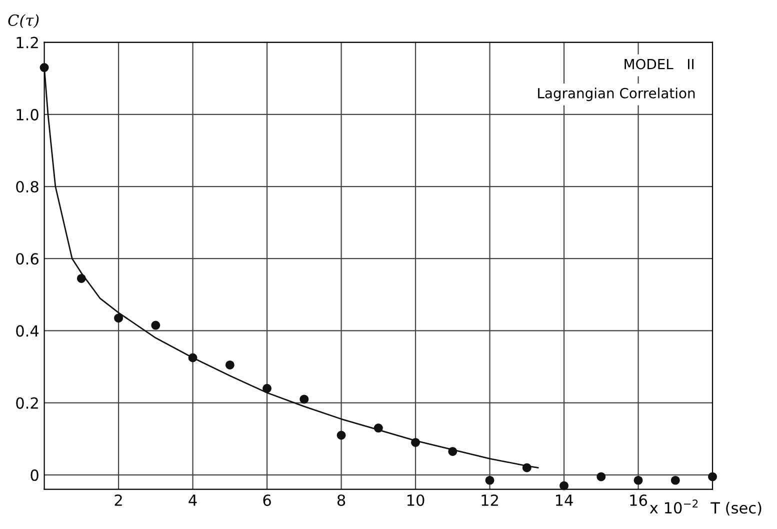 The image size is (777, 529). Describe the element at coordinates (27, 403) in the screenshot. I see `y-tick-label: 0.2` at that location.